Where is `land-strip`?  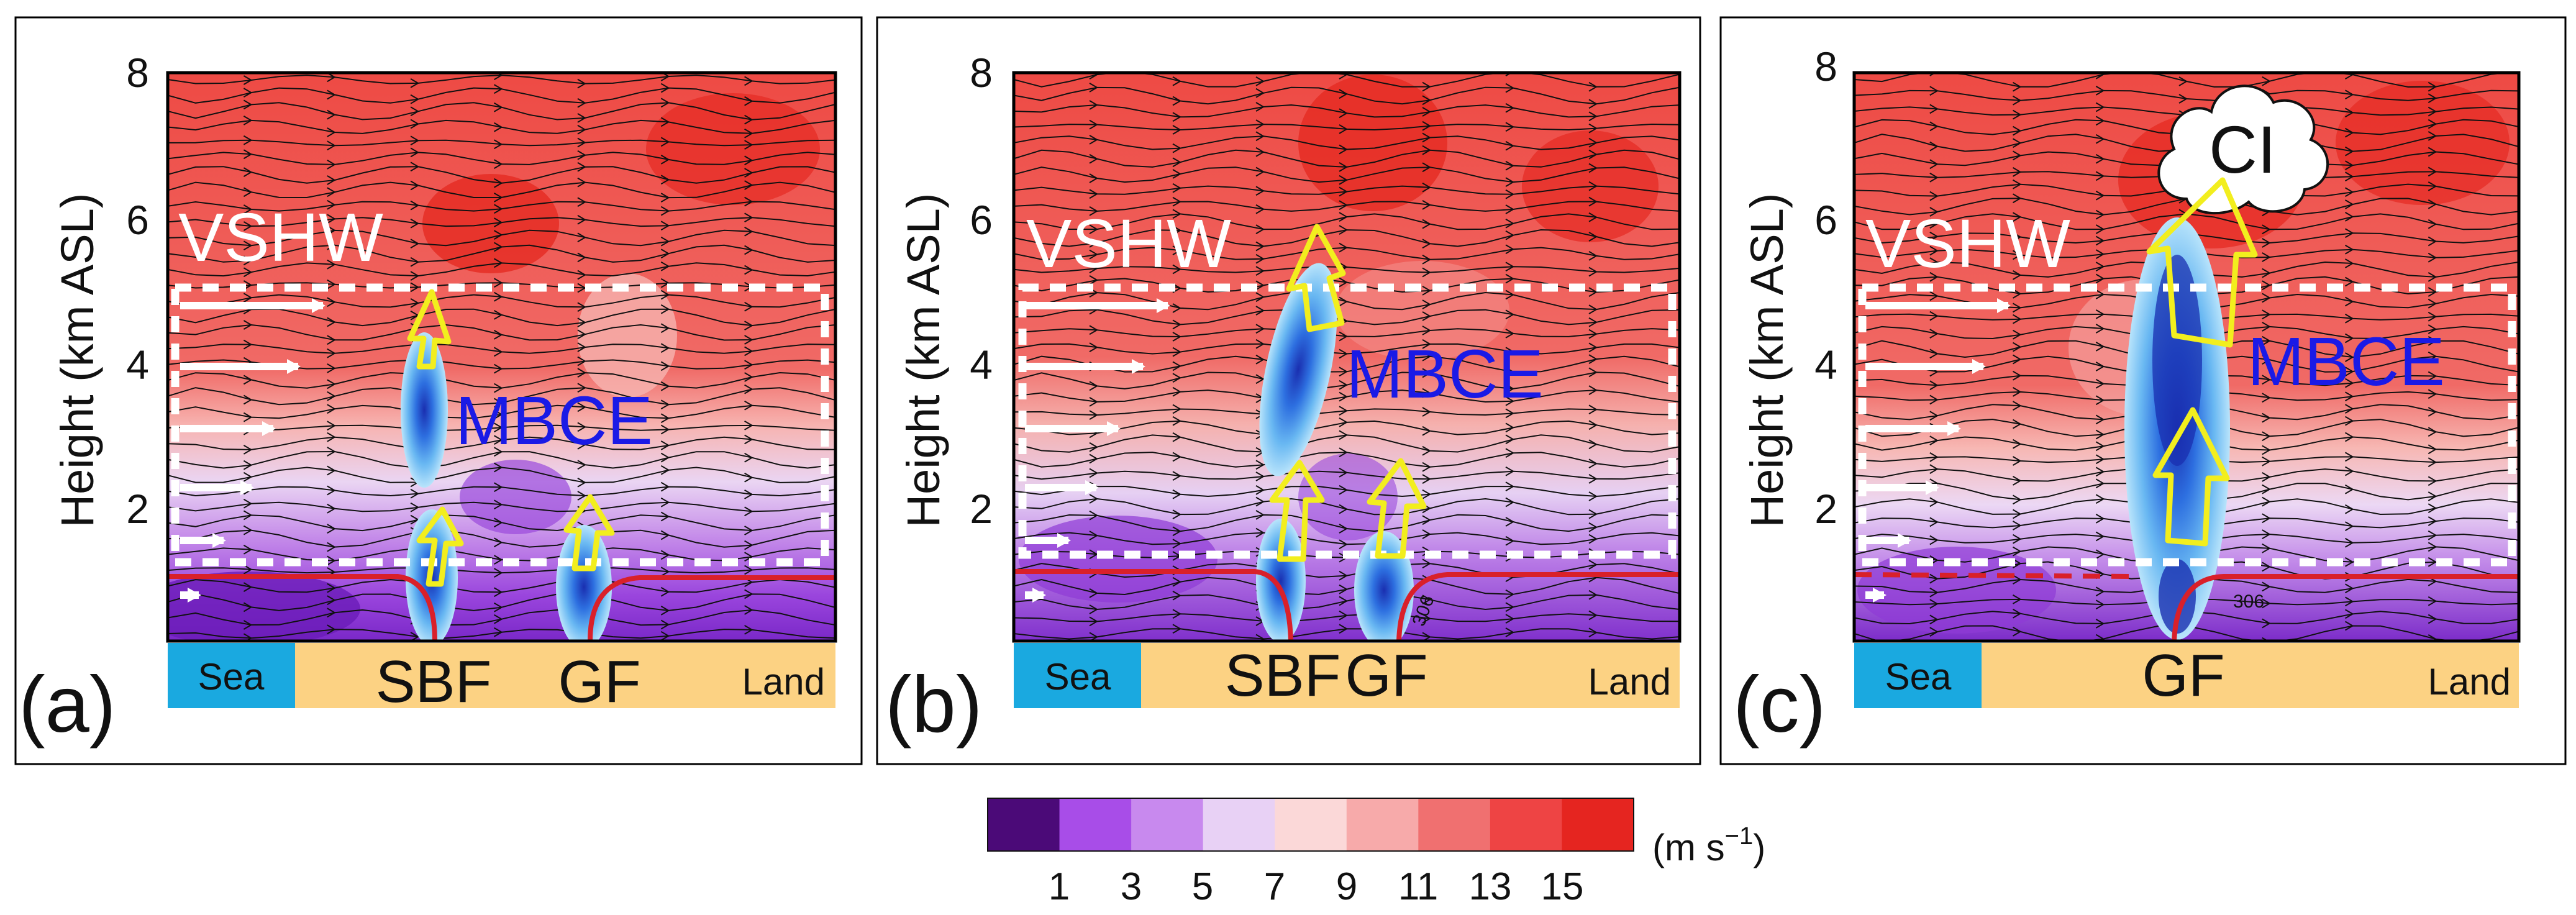
land-strip is located at coordinates (1410, 675).